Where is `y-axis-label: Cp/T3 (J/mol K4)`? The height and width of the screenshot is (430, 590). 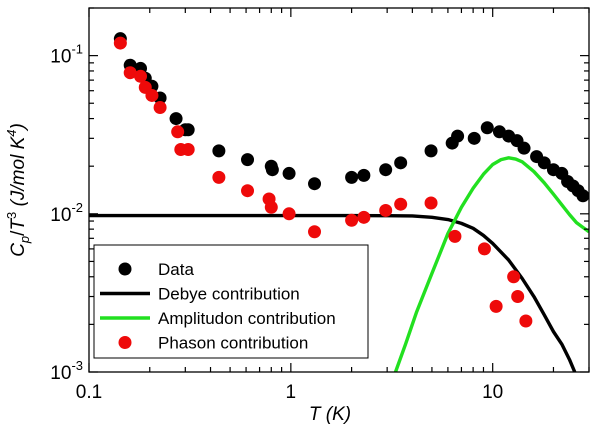 y-axis-label: Cp/T3 (J/mol K4) is located at coordinates (18, 190).